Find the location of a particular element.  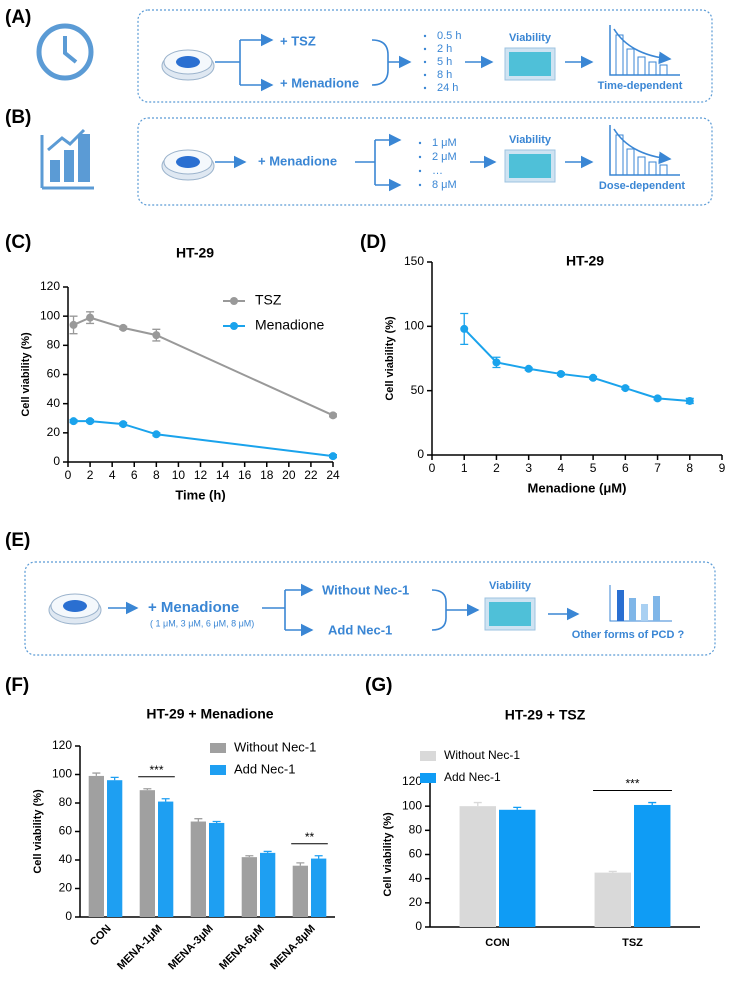

legend-marker is located at coordinates (234, 326).